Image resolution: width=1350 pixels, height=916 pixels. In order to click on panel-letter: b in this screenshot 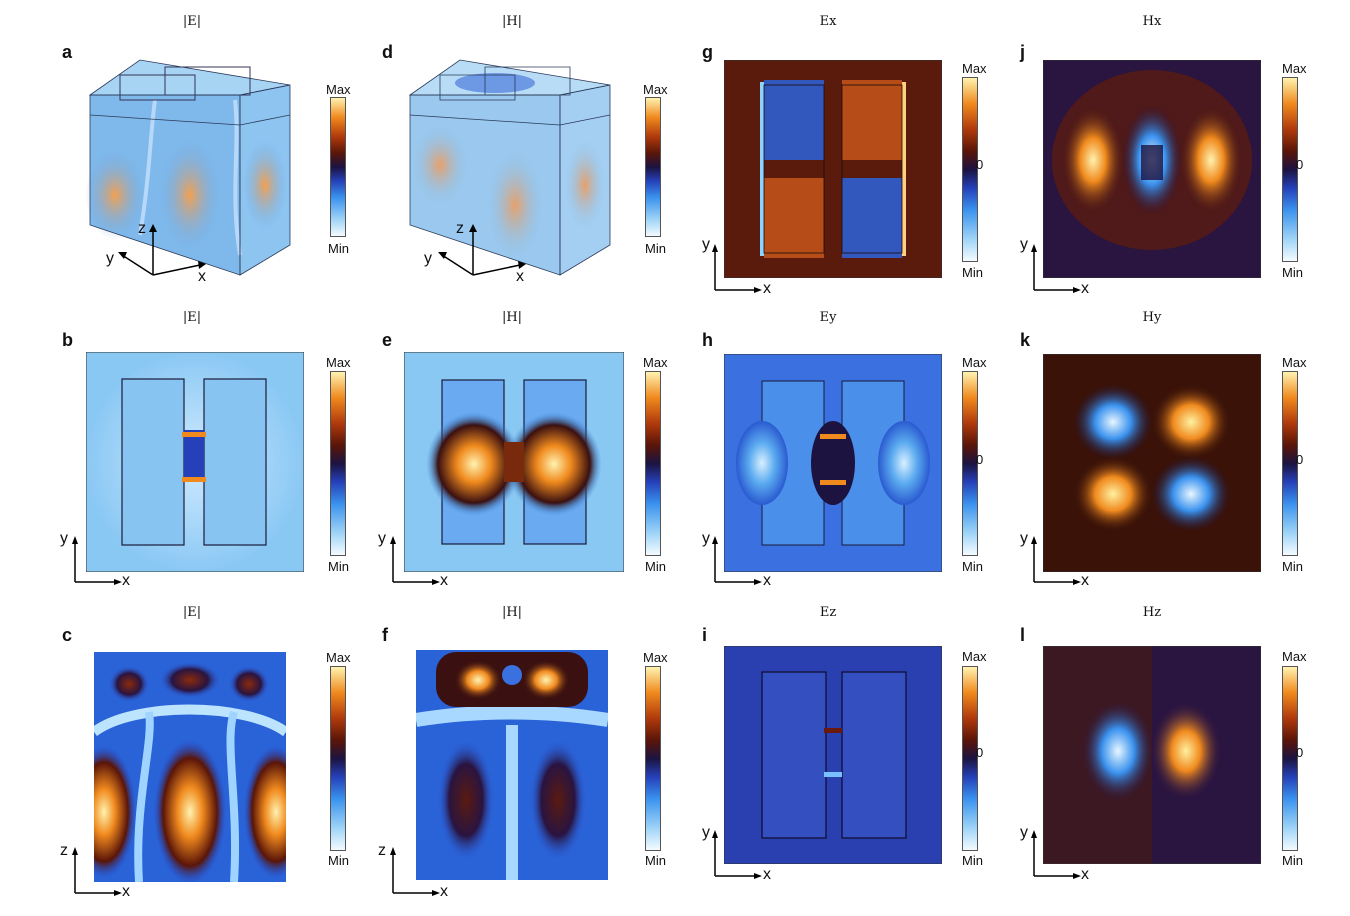, I will do `click(67, 340)`.